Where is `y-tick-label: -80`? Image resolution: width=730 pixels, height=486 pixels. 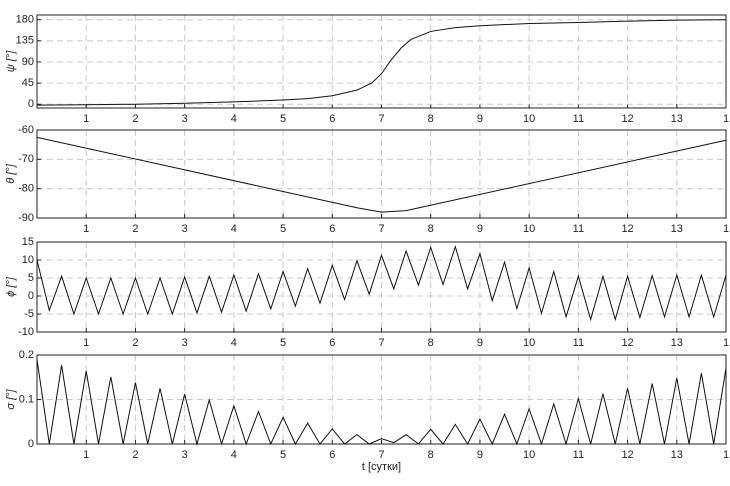
y-tick-label: -80 is located at coordinates (26, 189).